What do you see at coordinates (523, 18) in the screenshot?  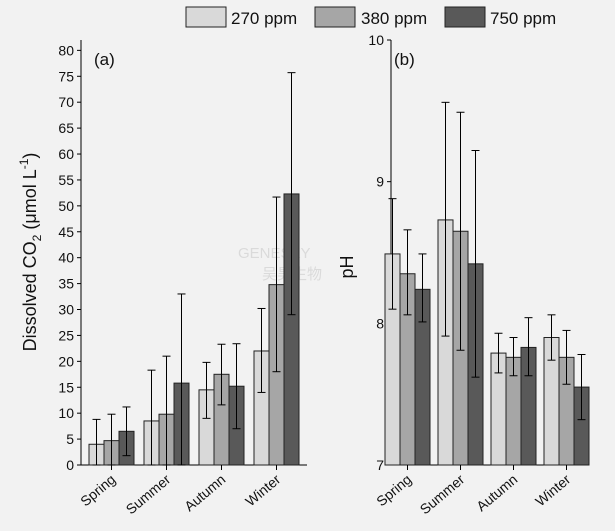 I see `legend-label-750: 750 ppm` at bounding box center [523, 18].